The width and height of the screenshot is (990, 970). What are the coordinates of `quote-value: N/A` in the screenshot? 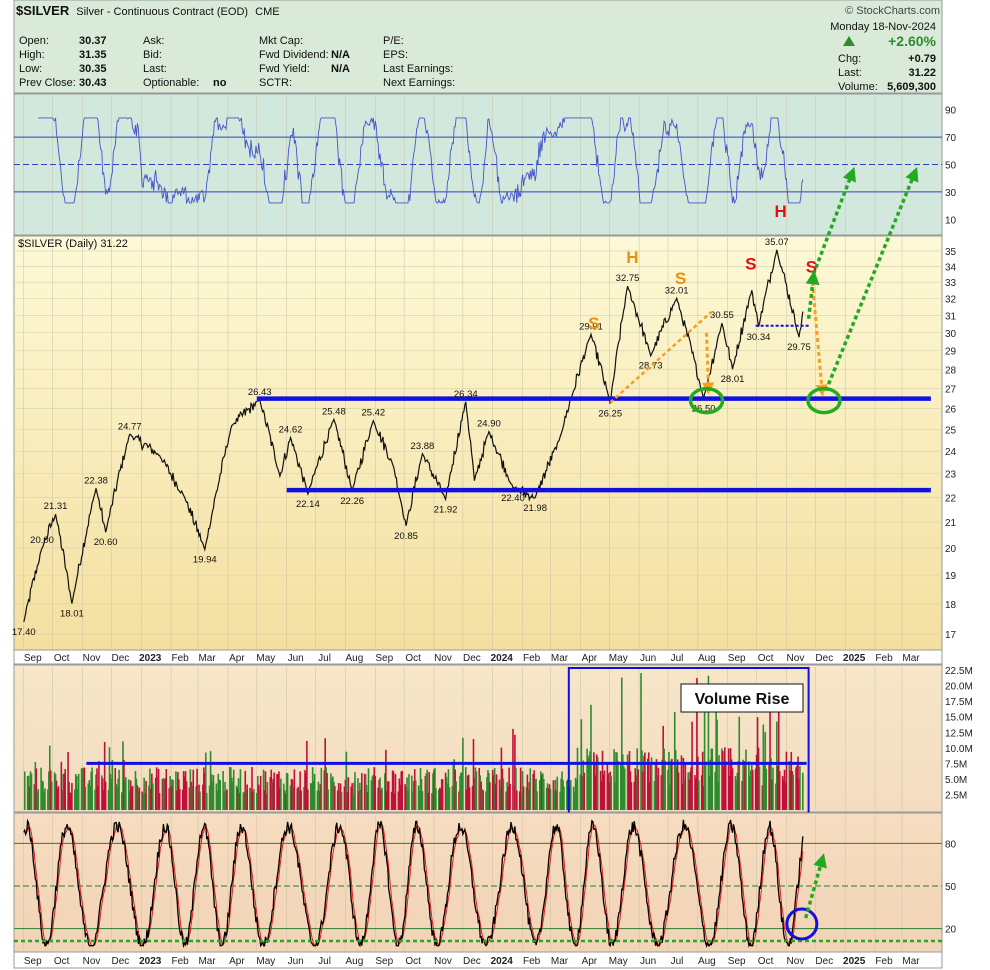 It's located at (340, 55).